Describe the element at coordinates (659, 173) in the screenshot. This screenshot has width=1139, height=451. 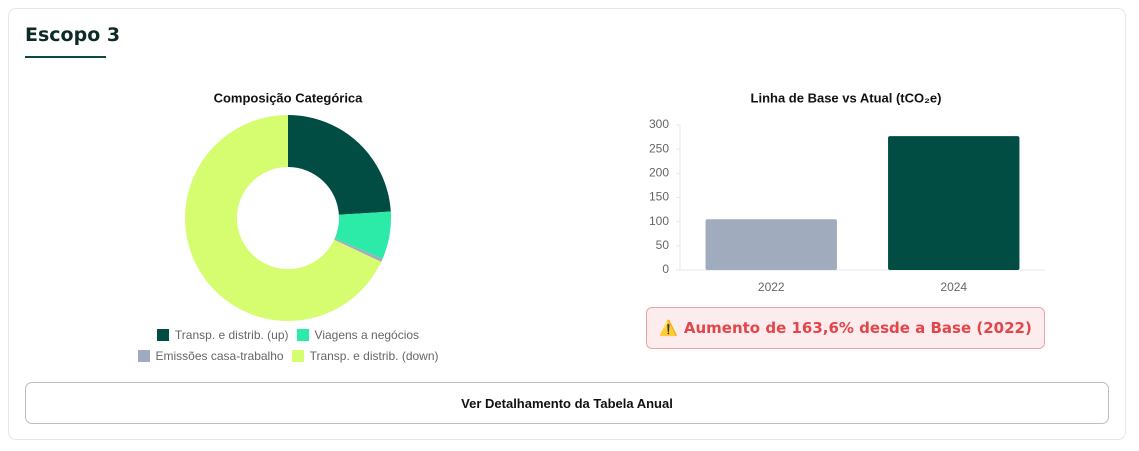
I see `y-tick-label: 200` at that location.